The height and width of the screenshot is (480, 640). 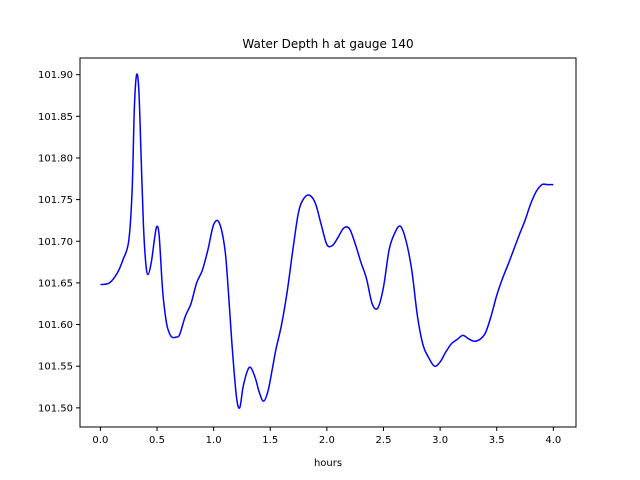 What do you see at coordinates (497, 440) in the screenshot?
I see `x-tick-label: 3.5` at bounding box center [497, 440].